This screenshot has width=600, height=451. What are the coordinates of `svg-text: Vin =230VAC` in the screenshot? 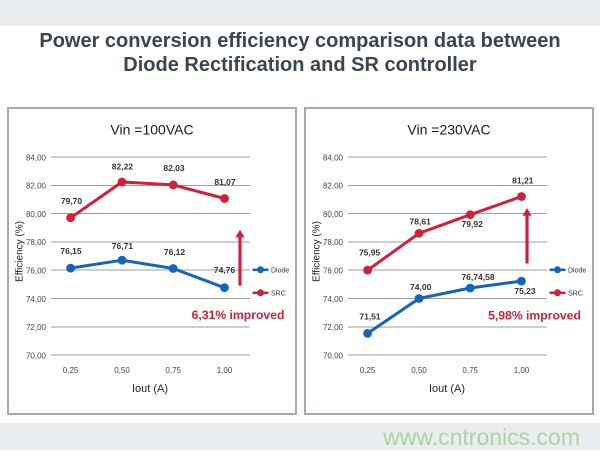 It's located at (448, 130).